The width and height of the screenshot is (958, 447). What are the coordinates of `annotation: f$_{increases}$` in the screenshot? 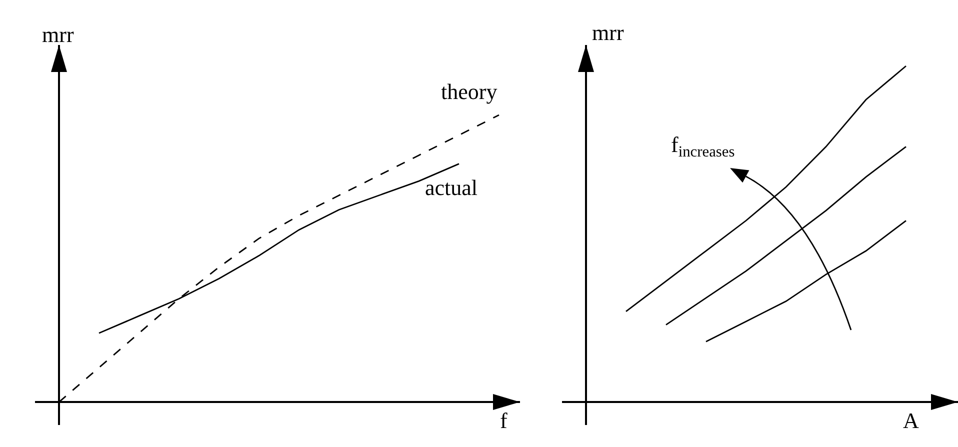 It's located at (703, 146).